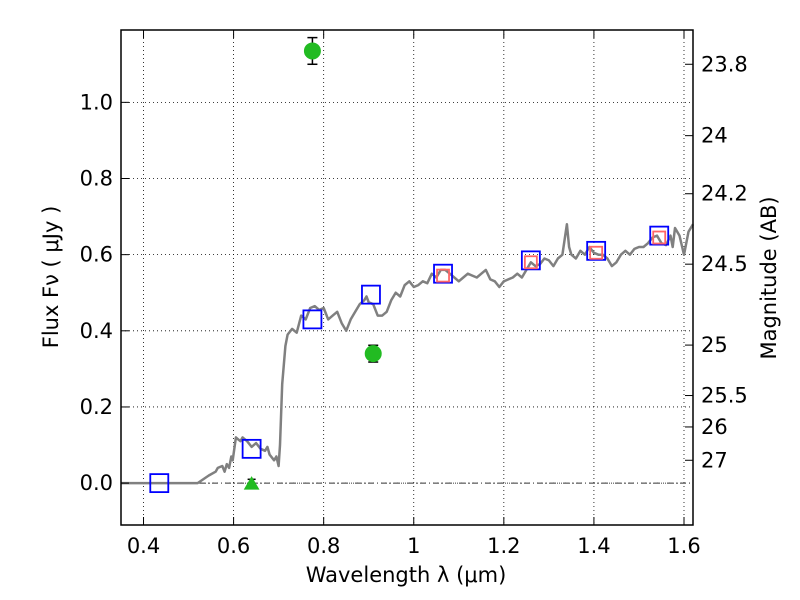 Image resolution: width=800 pixels, height=600 pixels. What do you see at coordinates (769, 277) in the screenshot?
I see `right-axis-title: Magnitude (AB)` at bounding box center [769, 277].